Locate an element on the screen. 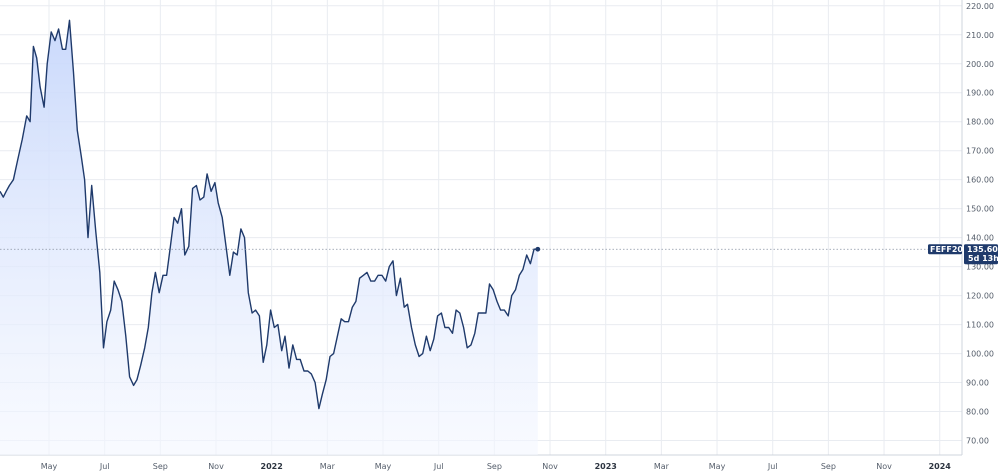 The height and width of the screenshot is (476, 1000). y-tick-label: 140.00 is located at coordinates (980, 238).